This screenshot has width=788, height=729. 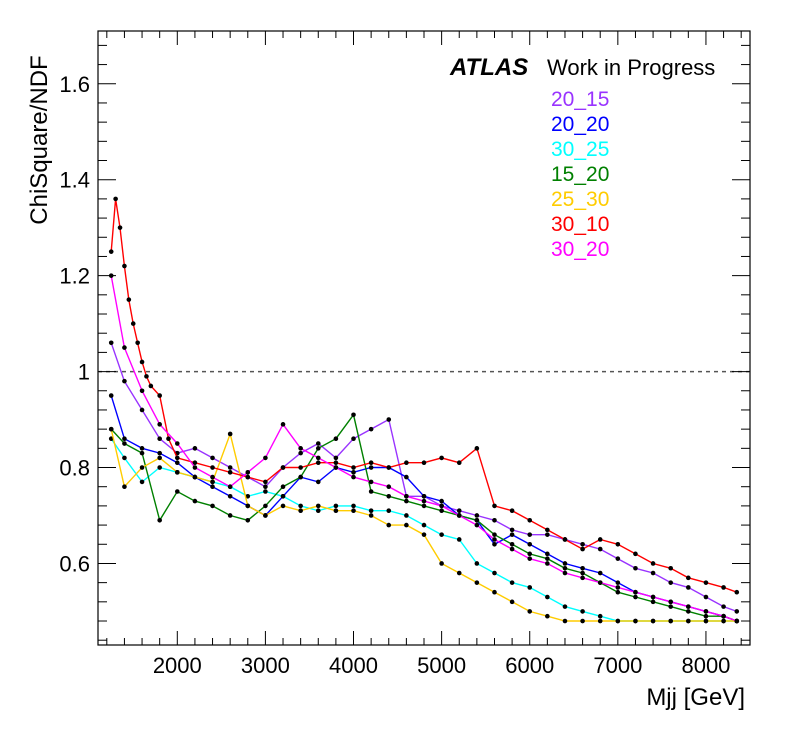 What do you see at coordinates (177, 665) in the screenshot?
I see `x-tick-label: 2000` at bounding box center [177, 665].